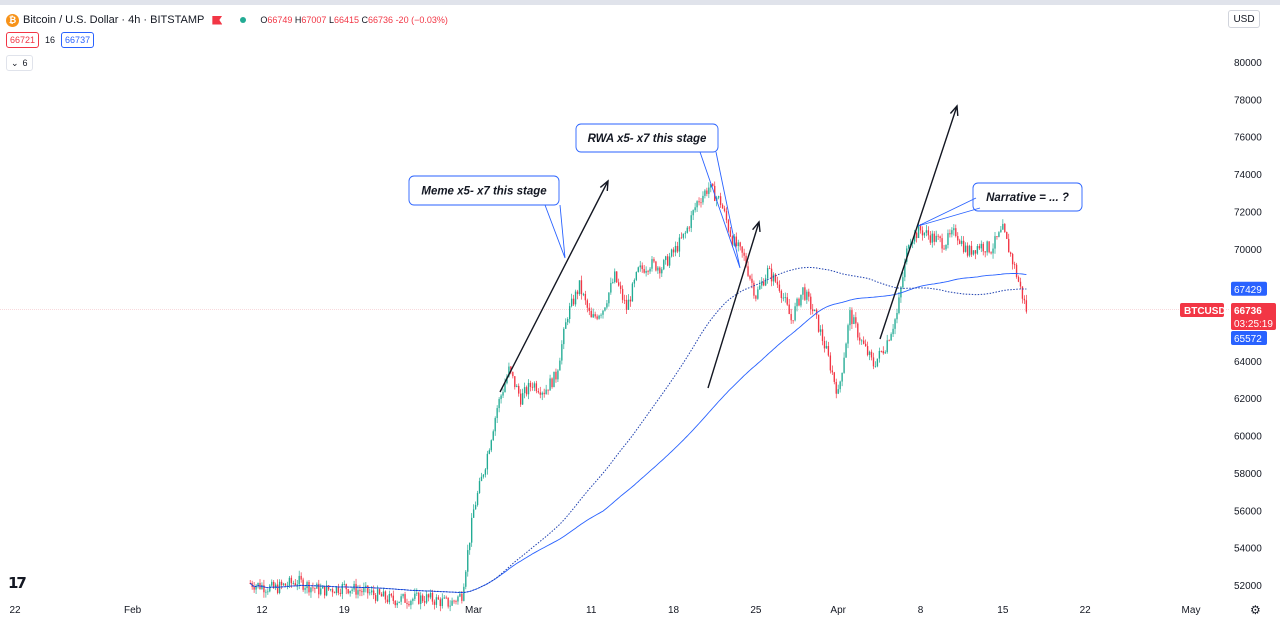 This screenshot has height=618, width=1280. What do you see at coordinates (484, 190) in the screenshot?
I see `annotation-meme-box` at bounding box center [484, 190].